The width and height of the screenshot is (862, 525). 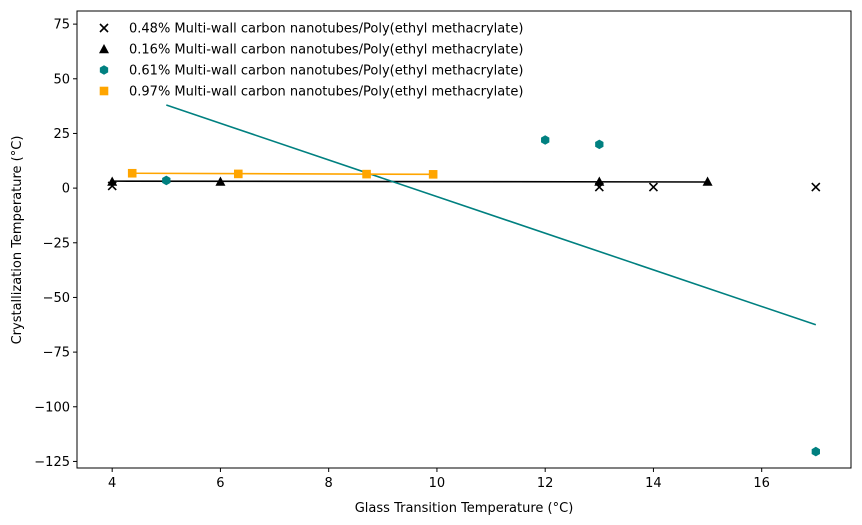 I want to click on y-tick-label: −25, so click(x=56, y=243).